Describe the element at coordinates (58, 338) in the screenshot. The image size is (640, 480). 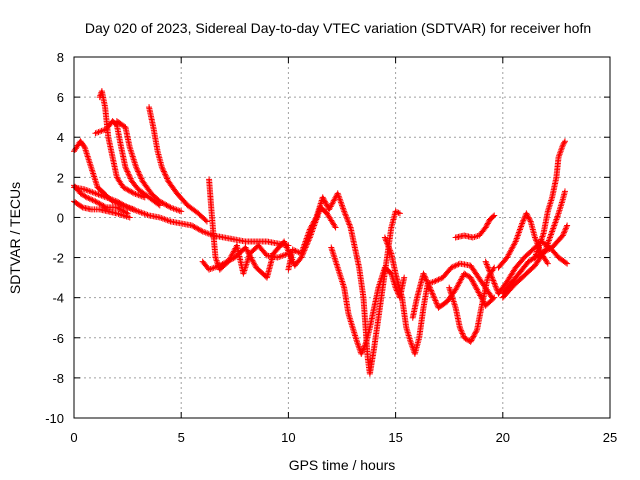
I see `y-tick-label: -6` at that location.